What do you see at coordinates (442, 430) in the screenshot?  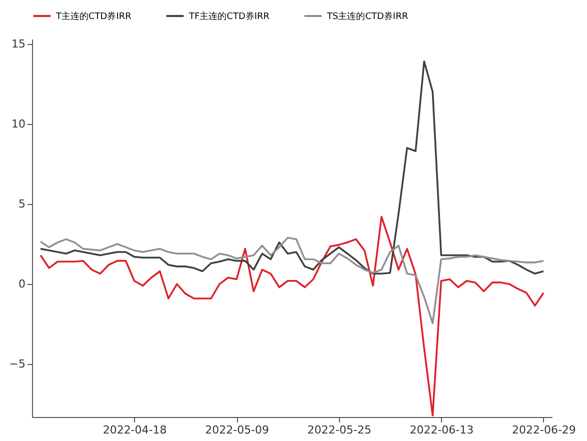 I see `x-tick-label: 2022-06-13` at bounding box center [442, 430].